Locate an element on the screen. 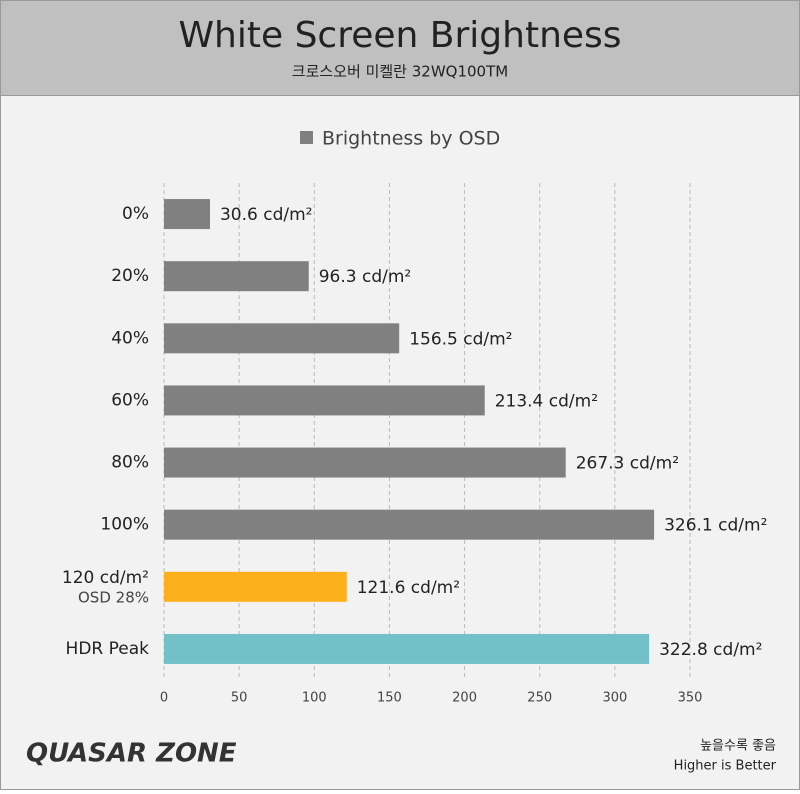 Image resolution: width=800 pixels, height=794 pixels. value-label: 96.3 cd/m² is located at coordinates (365, 277).